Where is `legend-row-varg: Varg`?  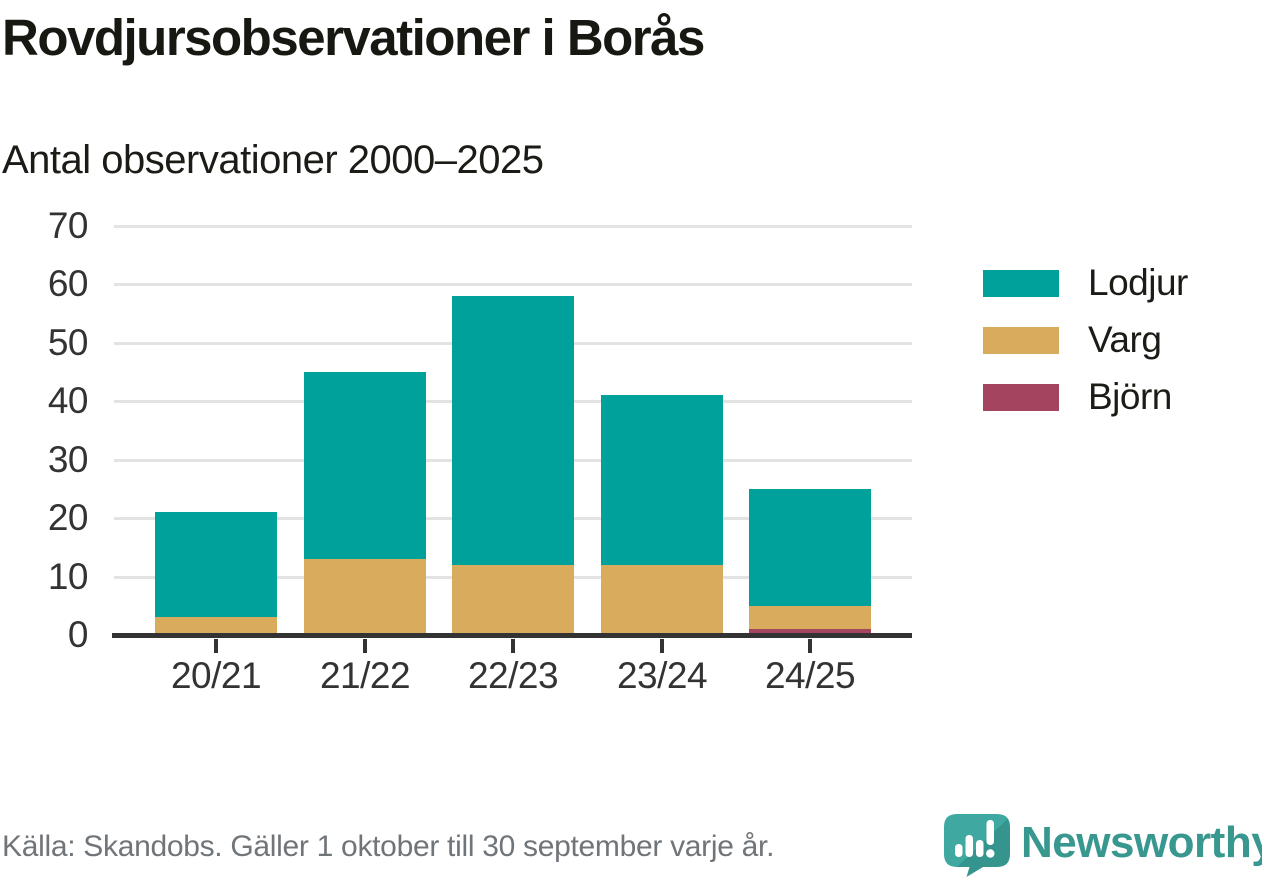
legend-row-varg: Varg is located at coordinates (1085, 340).